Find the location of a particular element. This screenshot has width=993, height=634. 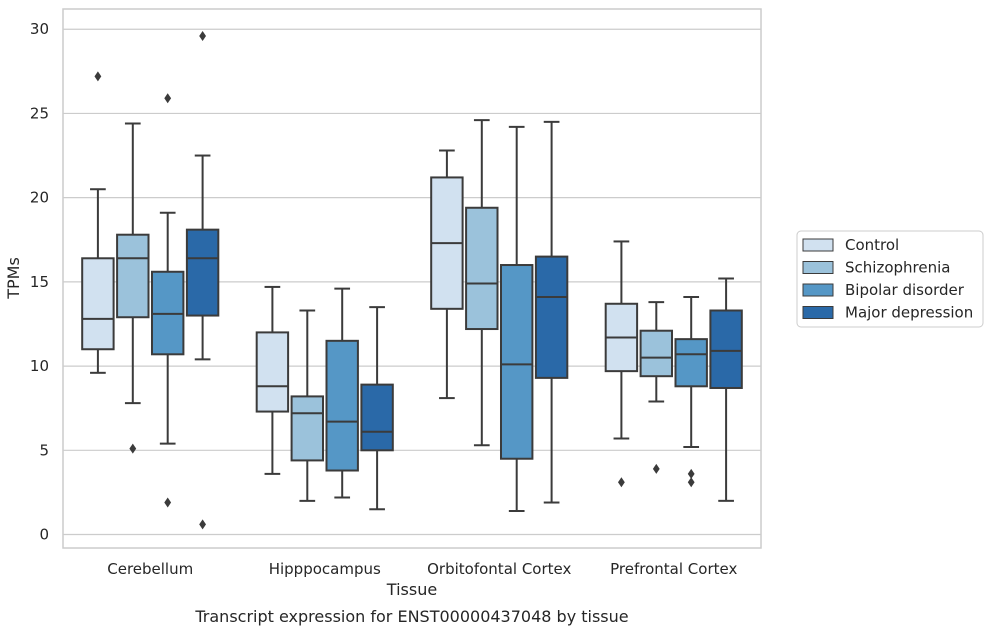

y-tick-labels: 0 5 10 15 20 25 30 is located at coordinates (39, 281).